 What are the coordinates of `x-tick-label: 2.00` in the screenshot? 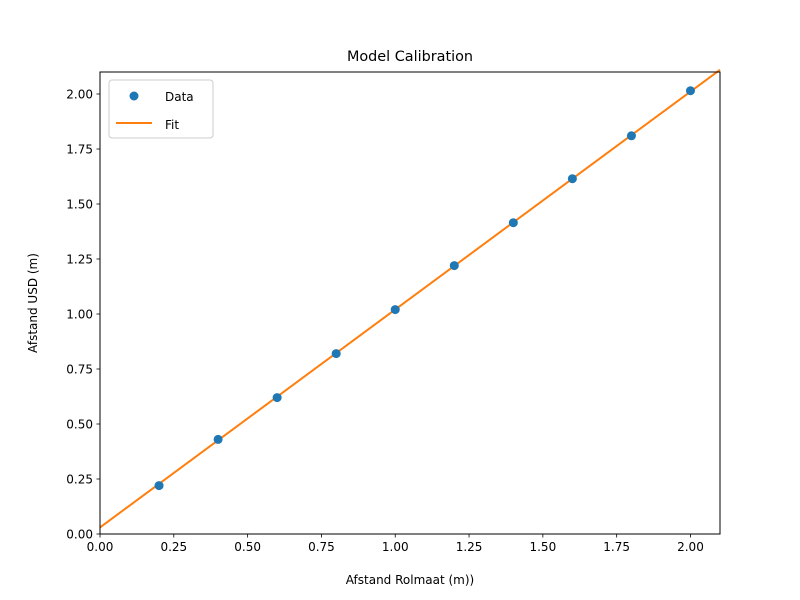 It's located at (690, 547).